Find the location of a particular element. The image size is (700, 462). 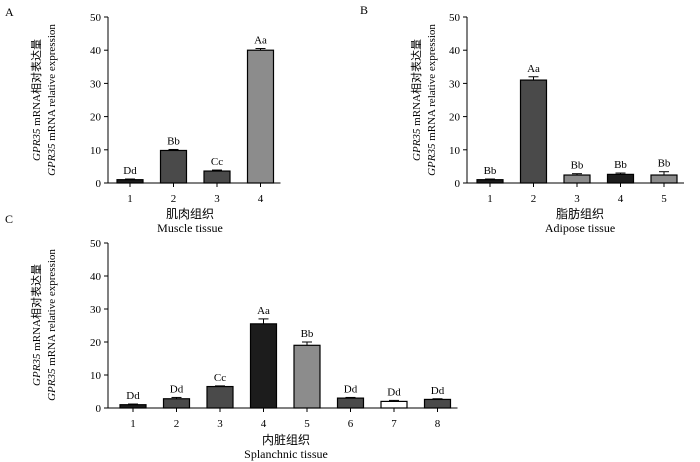

panel-letter: C is located at coordinates (9, 219).